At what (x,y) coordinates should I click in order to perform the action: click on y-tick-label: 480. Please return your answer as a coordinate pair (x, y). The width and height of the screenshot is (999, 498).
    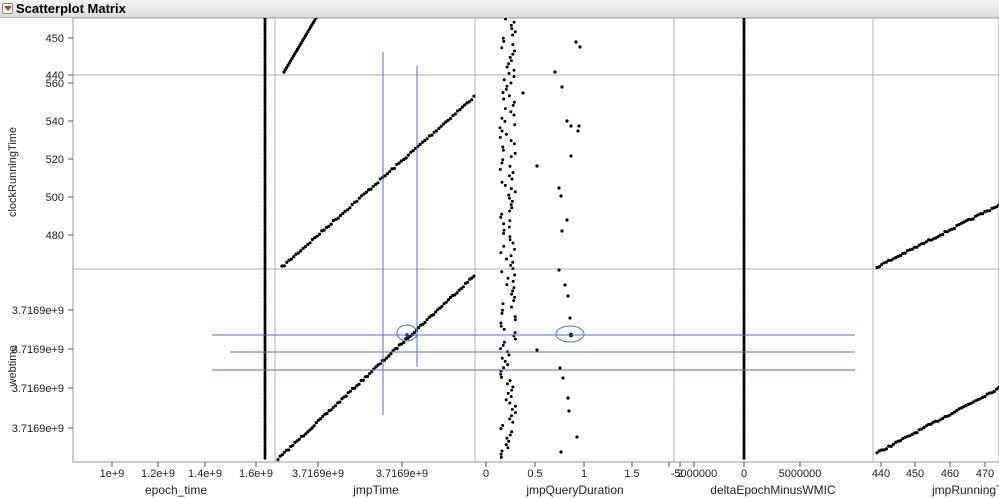
    Looking at the image, I should click on (55, 236).